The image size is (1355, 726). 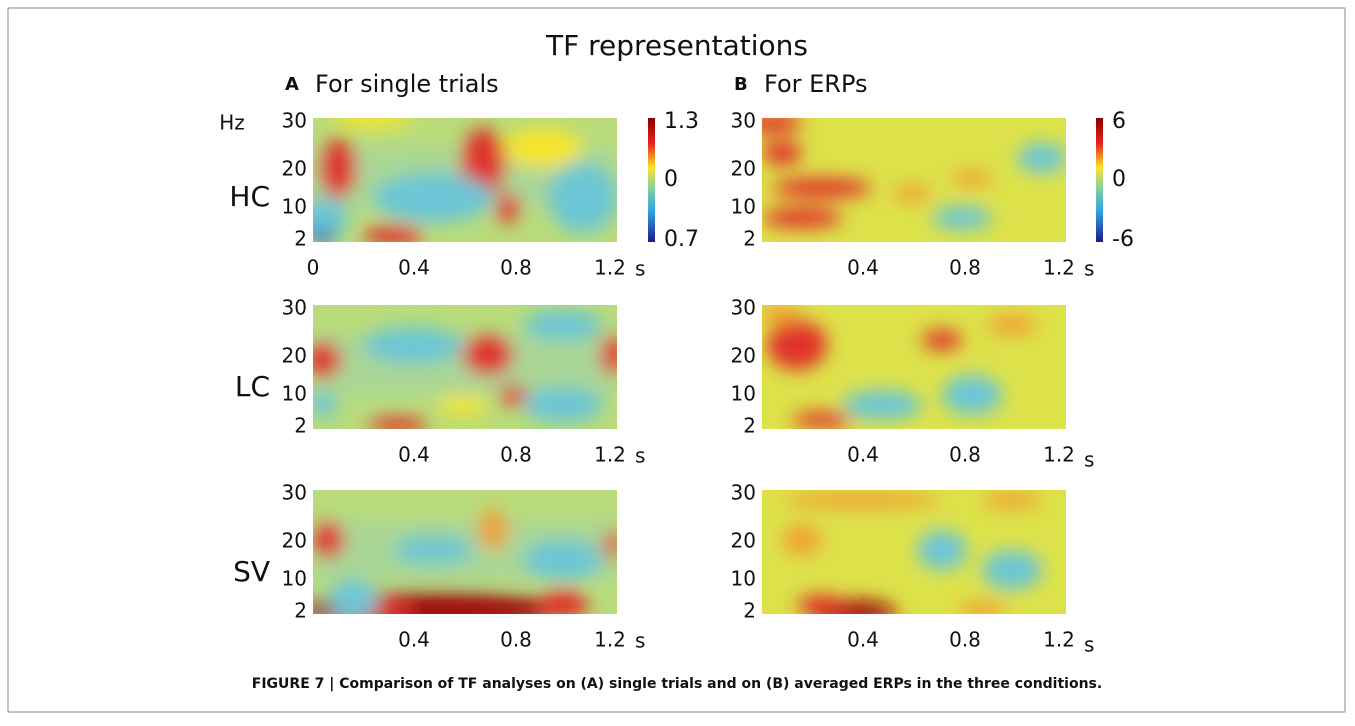 What do you see at coordinates (741, 84) in the screenshot?
I see `panel-letter: B` at bounding box center [741, 84].